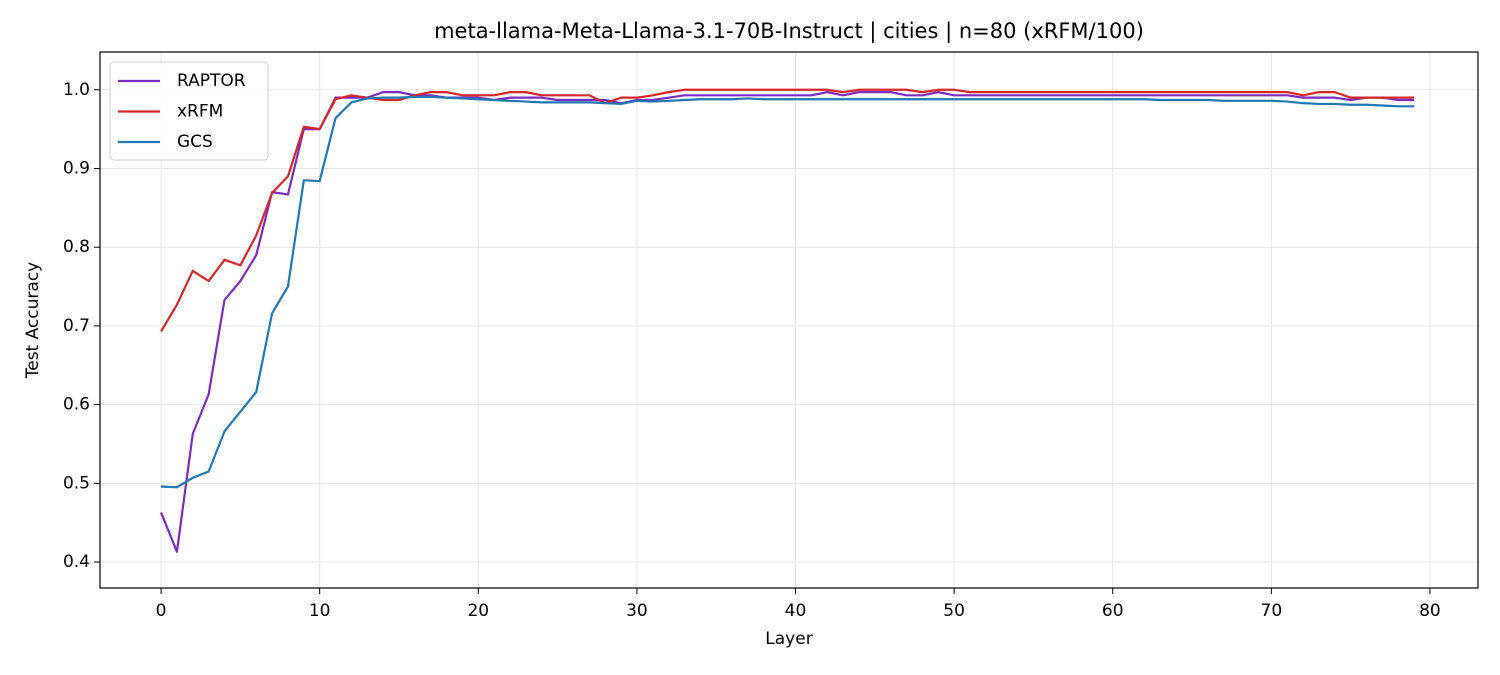 Image resolution: width=1500 pixels, height=675 pixels. Describe the element at coordinates (161, 611) in the screenshot. I see `x-tick-label: 0` at that location.